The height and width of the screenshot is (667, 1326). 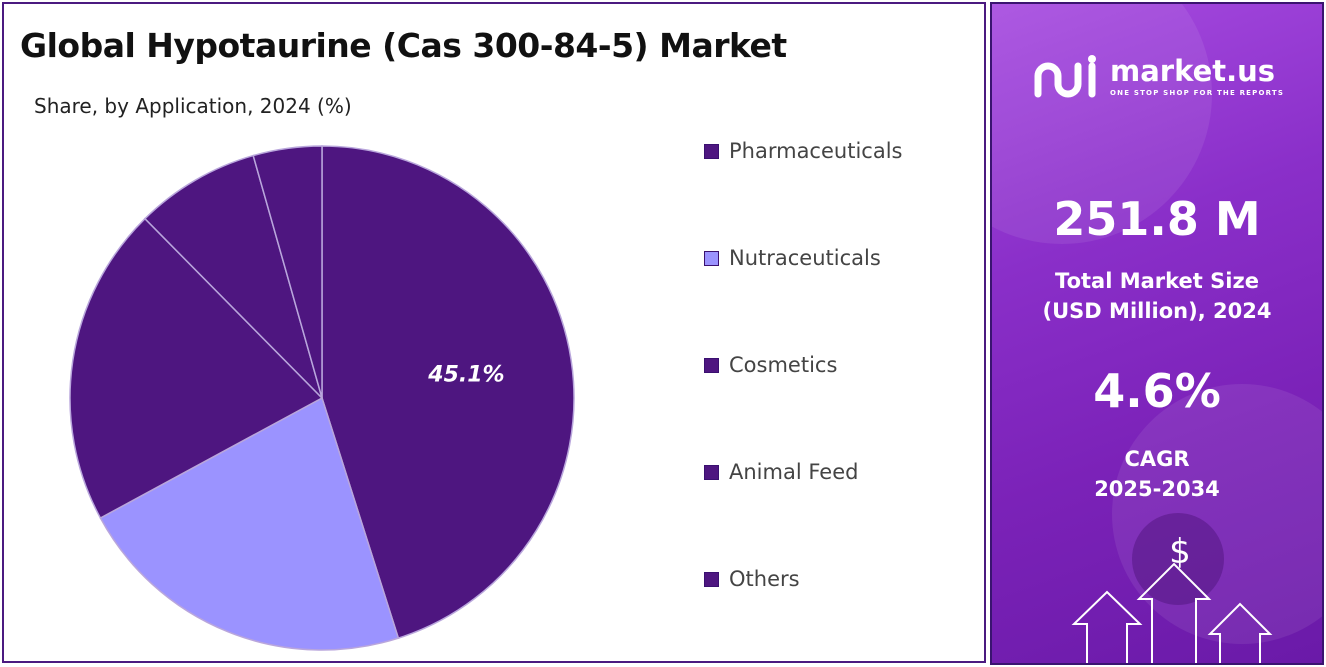 I want to click on growth-arrows-icon, so click(x=1172, y=588).